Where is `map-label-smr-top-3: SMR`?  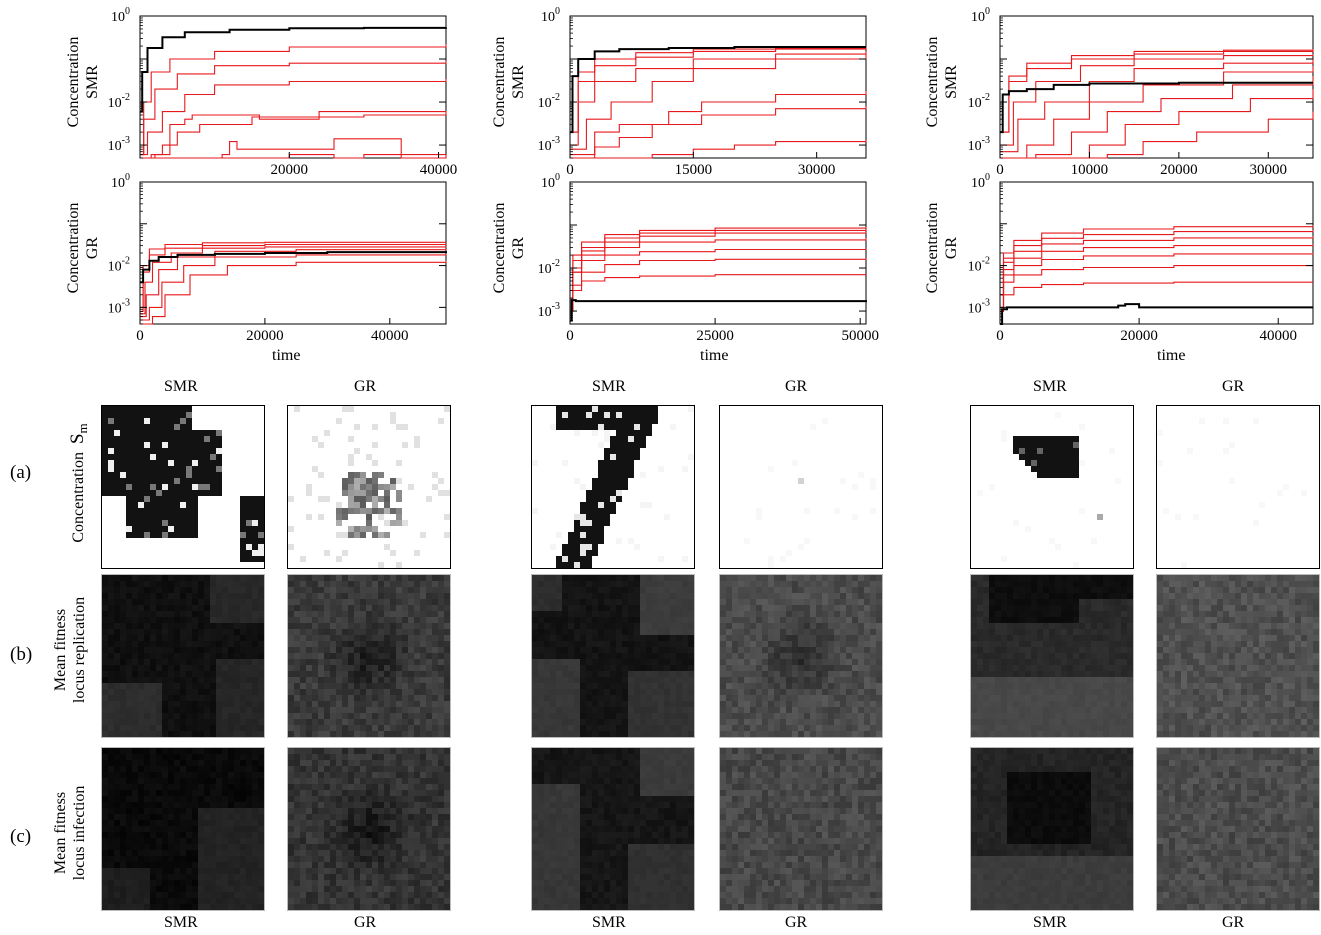
map-label-smr-top-3: SMR is located at coordinates (1050, 386).